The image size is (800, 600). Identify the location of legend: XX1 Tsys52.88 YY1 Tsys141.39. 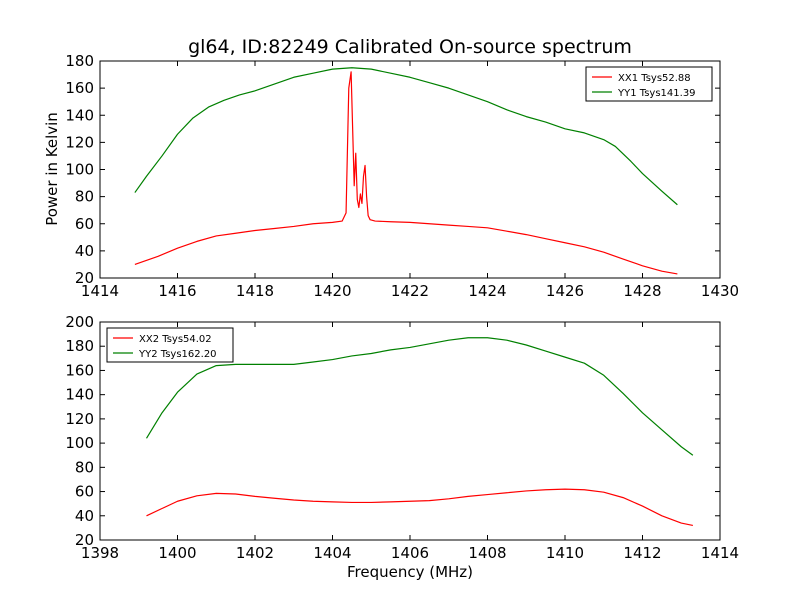
(649, 84).